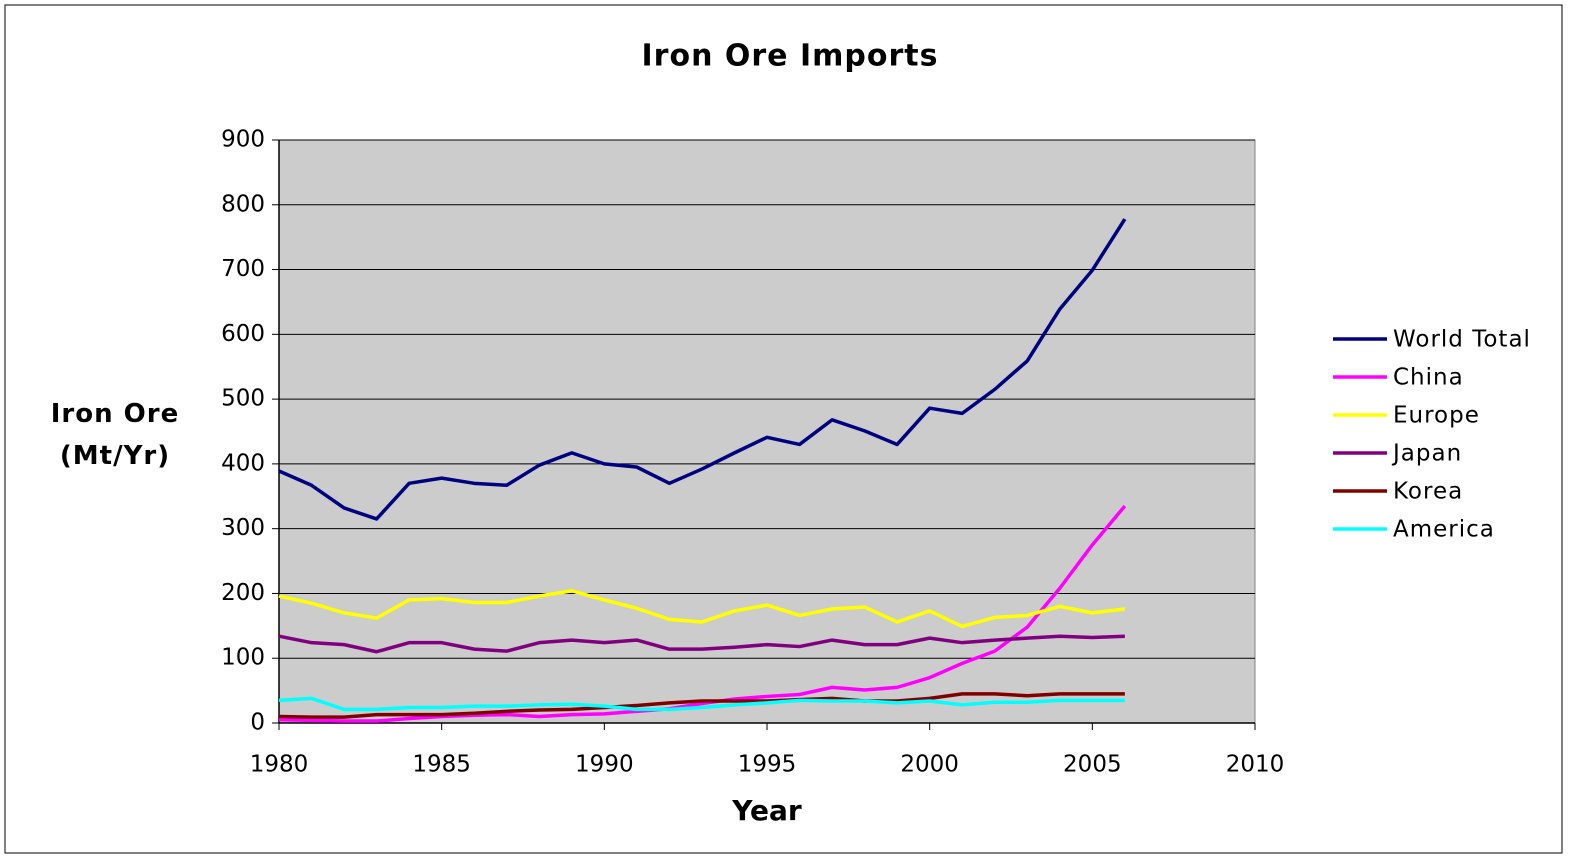 This screenshot has height=857, width=1569. What do you see at coordinates (243, 593) in the screenshot?
I see `y-tick-label: 200` at bounding box center [243, 593].